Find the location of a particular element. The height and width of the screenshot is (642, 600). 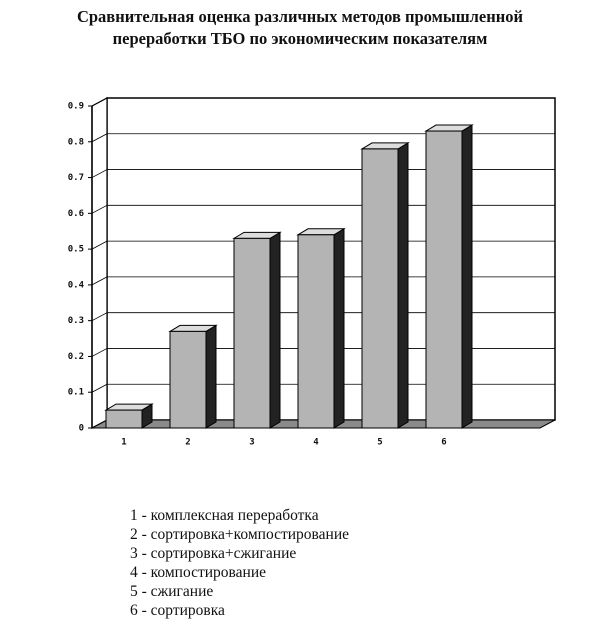

x-tick-label: 1 is located at coordinates (123, 443).